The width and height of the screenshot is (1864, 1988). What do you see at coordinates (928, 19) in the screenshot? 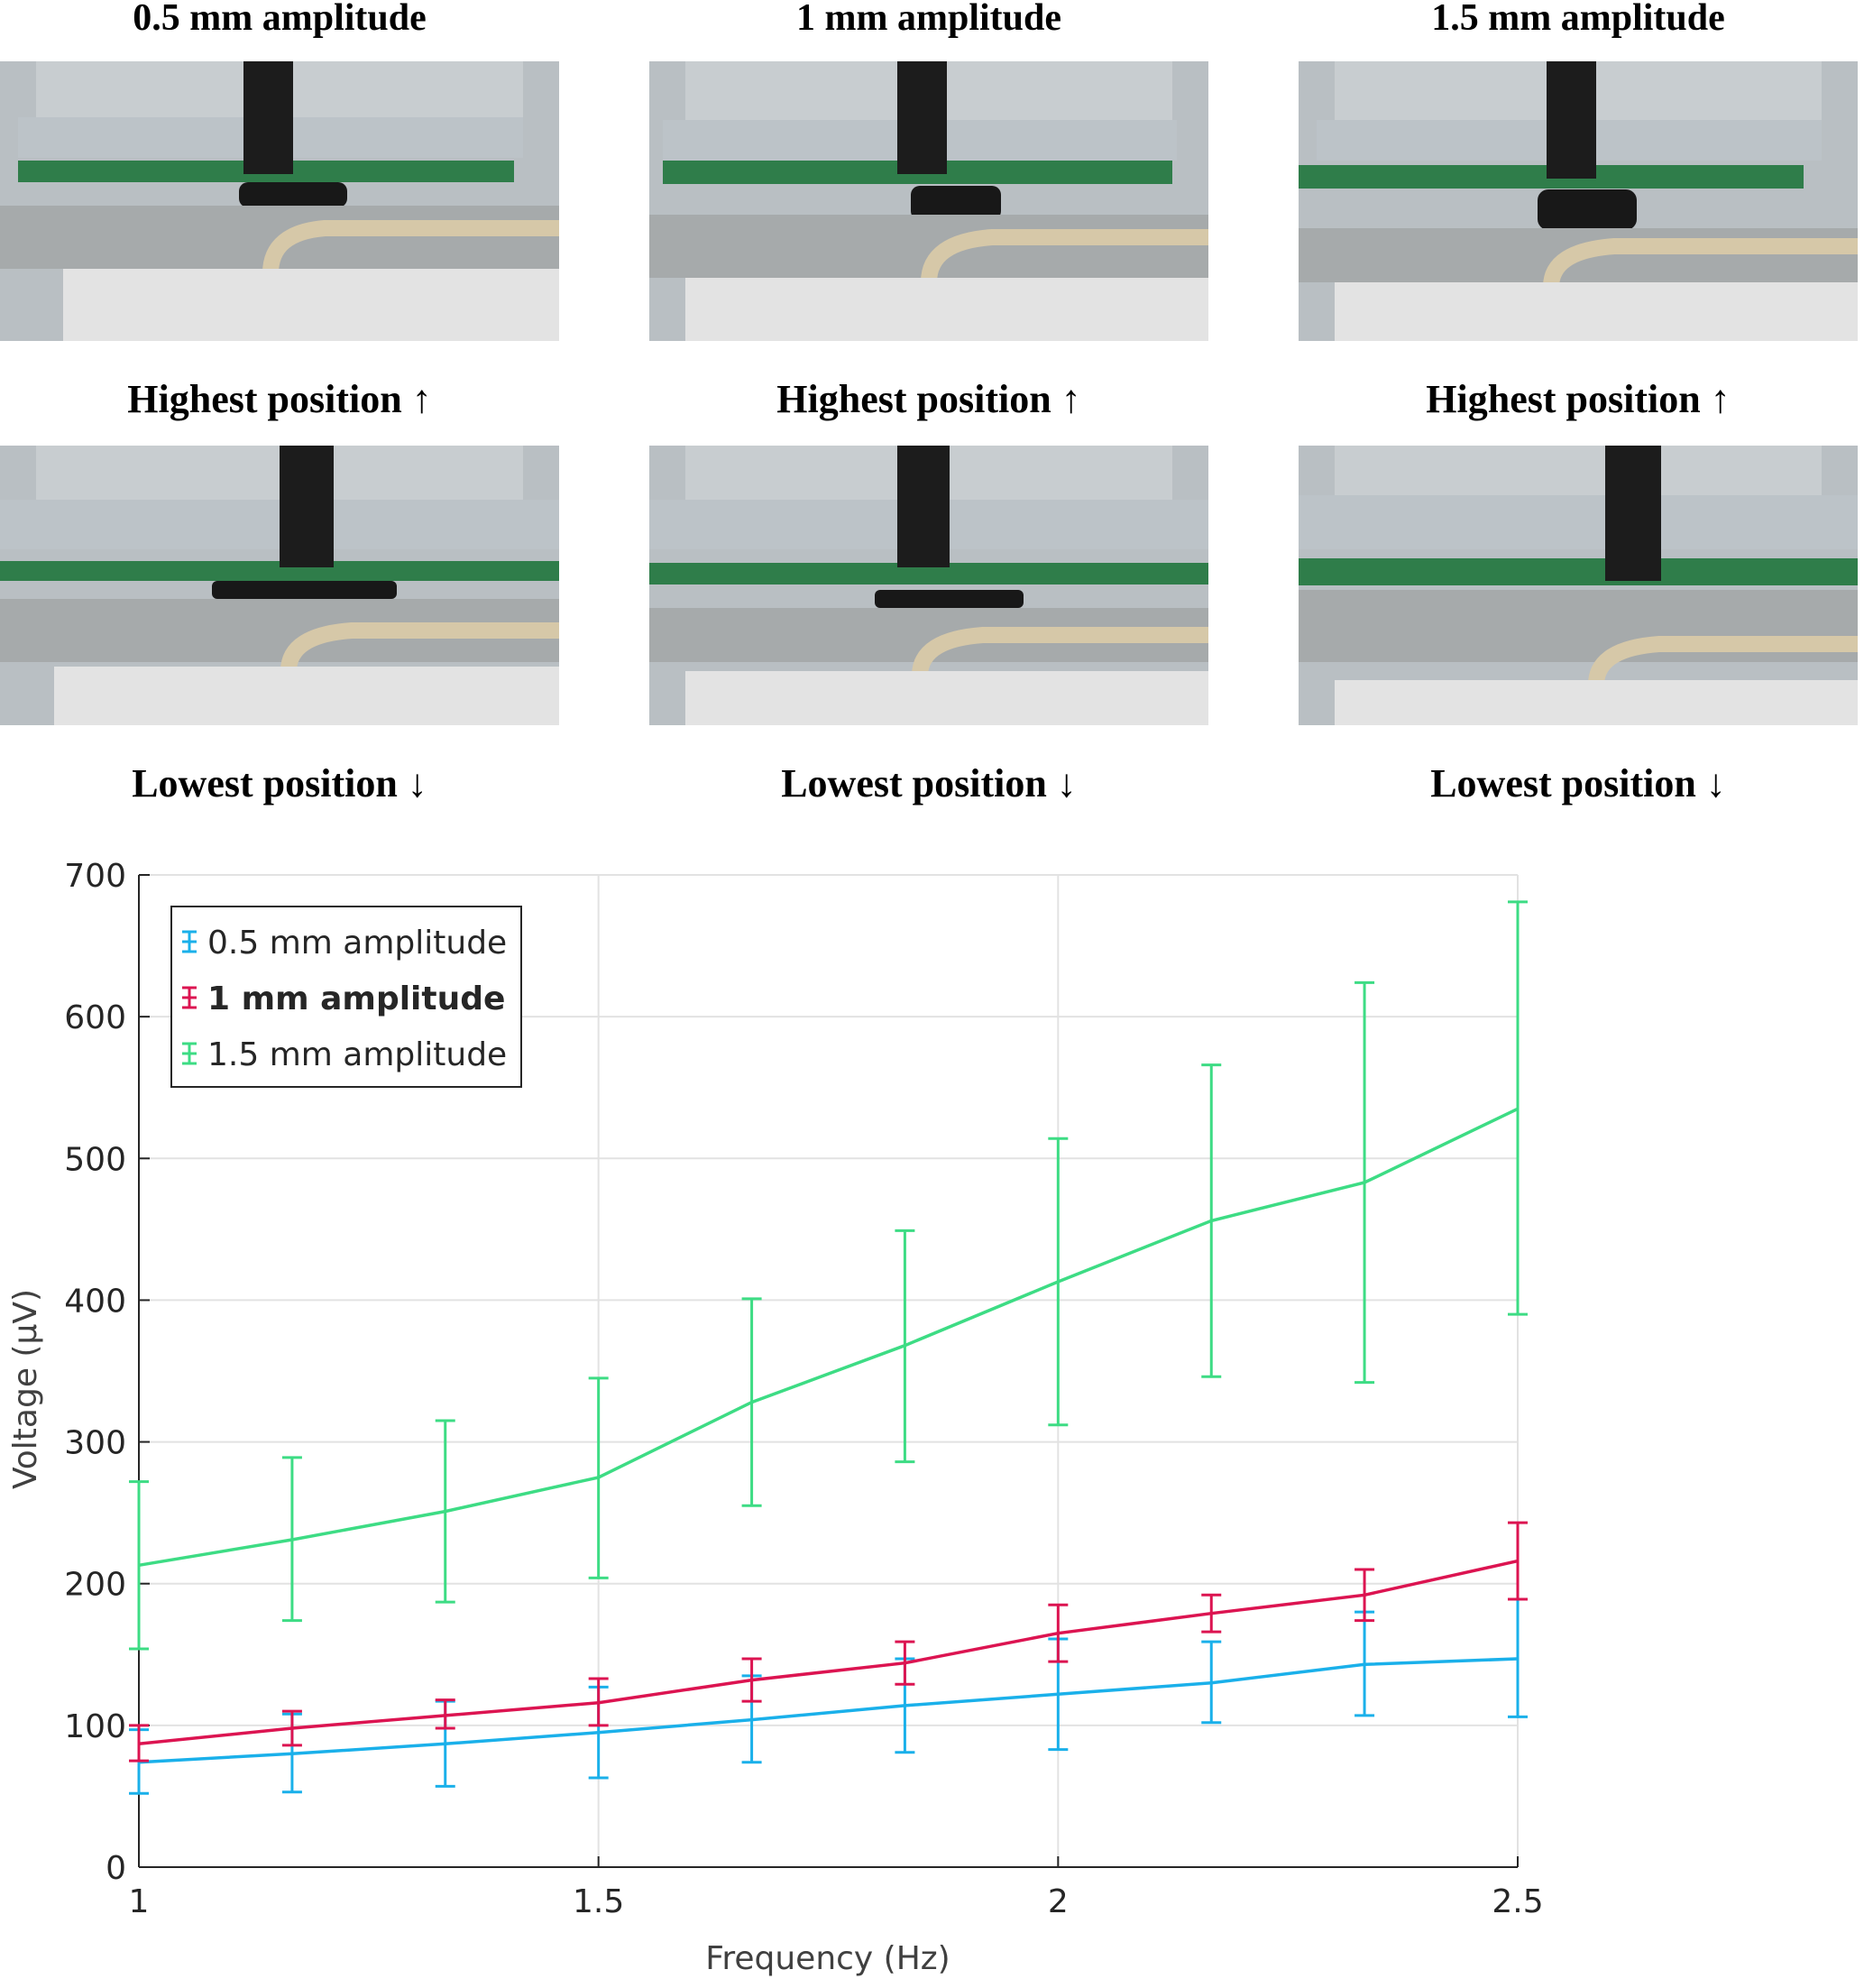
I see `column-title-1mm: 1 mm amplitude` at bounding box center [928, 19].